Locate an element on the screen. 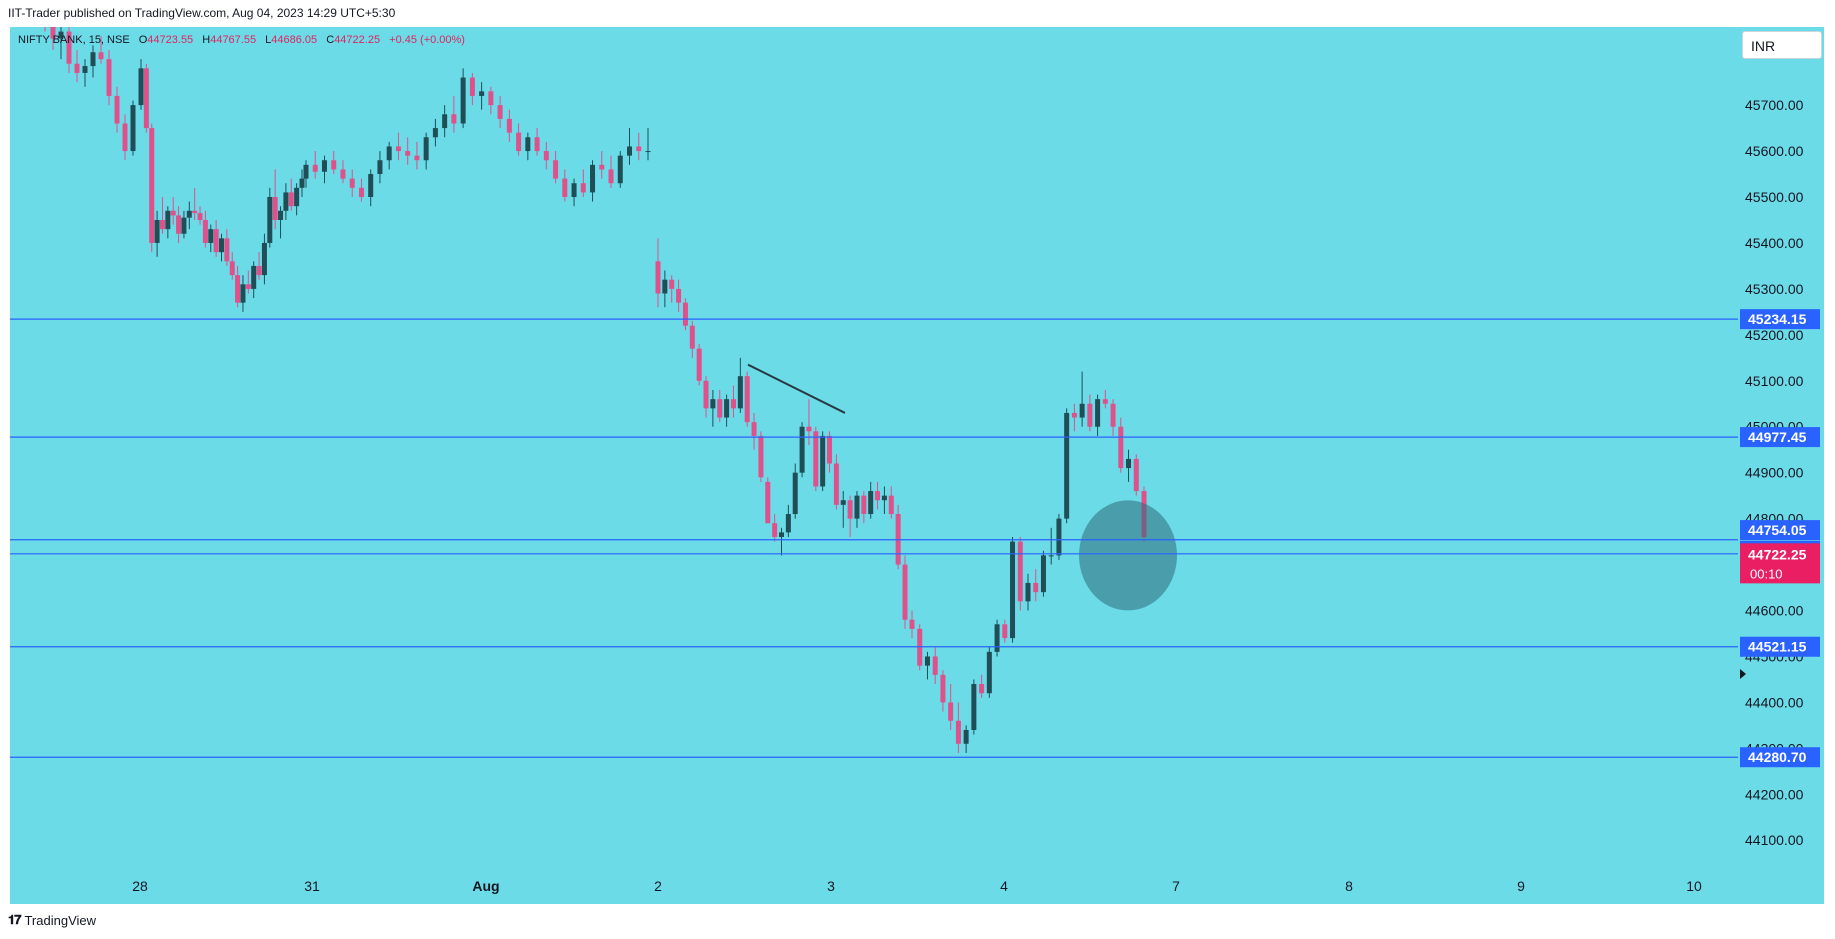  x-tick-label: 7 is located at coordinates (1176, 886).